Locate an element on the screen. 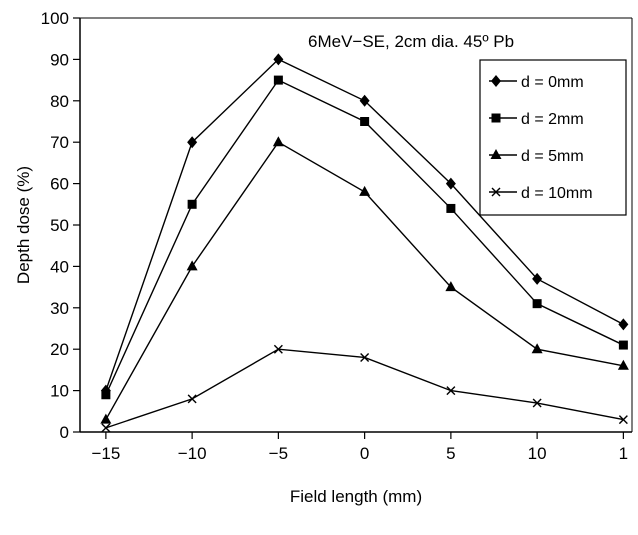 This screenshot has height=535, width=638. series-line is located at coordinates (364, 388).